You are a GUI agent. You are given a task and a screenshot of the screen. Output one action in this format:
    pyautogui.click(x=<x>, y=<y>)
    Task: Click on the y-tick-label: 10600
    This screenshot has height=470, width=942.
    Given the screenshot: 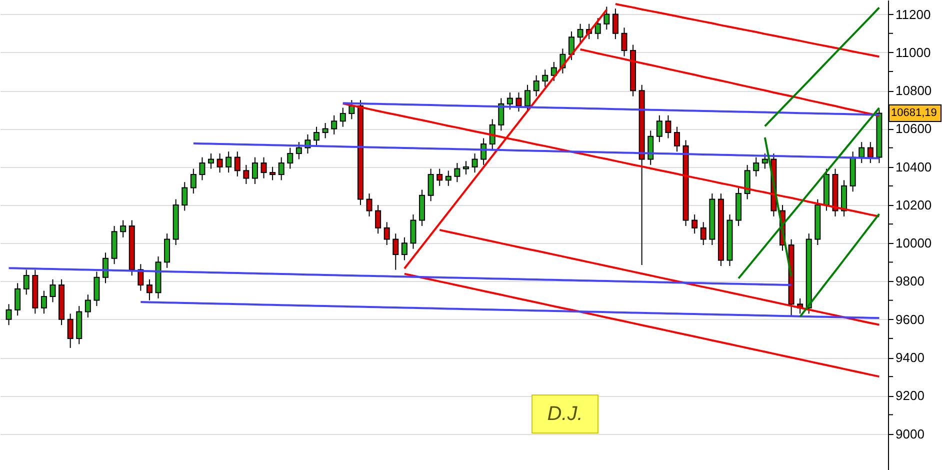 What is the action you would take?
    pyautogui.click(x=914, y=128)
    